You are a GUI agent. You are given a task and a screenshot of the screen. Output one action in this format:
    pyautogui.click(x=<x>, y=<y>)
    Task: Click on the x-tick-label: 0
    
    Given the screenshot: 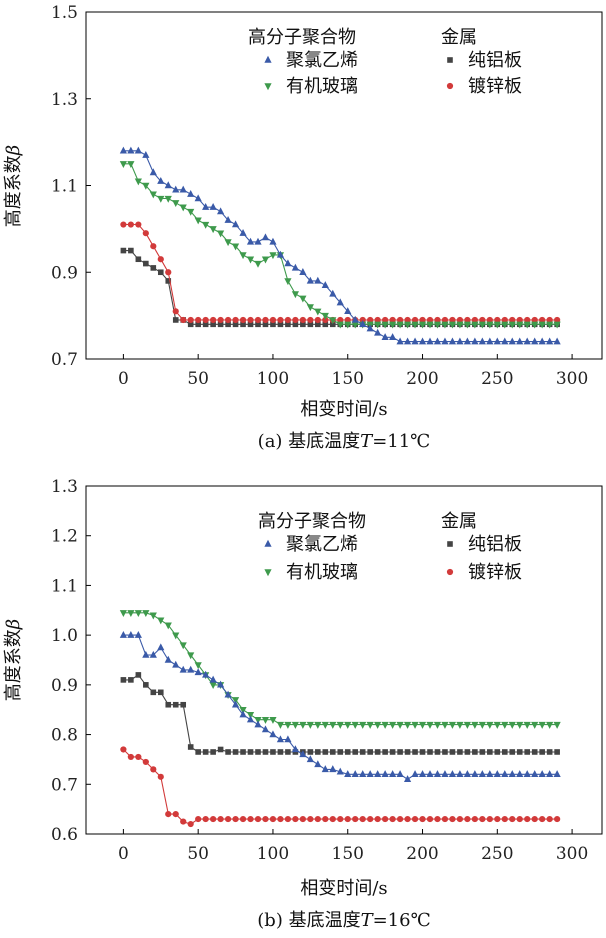 What is the action you would take?
    pyautogui.click(x=123, y=854)
    